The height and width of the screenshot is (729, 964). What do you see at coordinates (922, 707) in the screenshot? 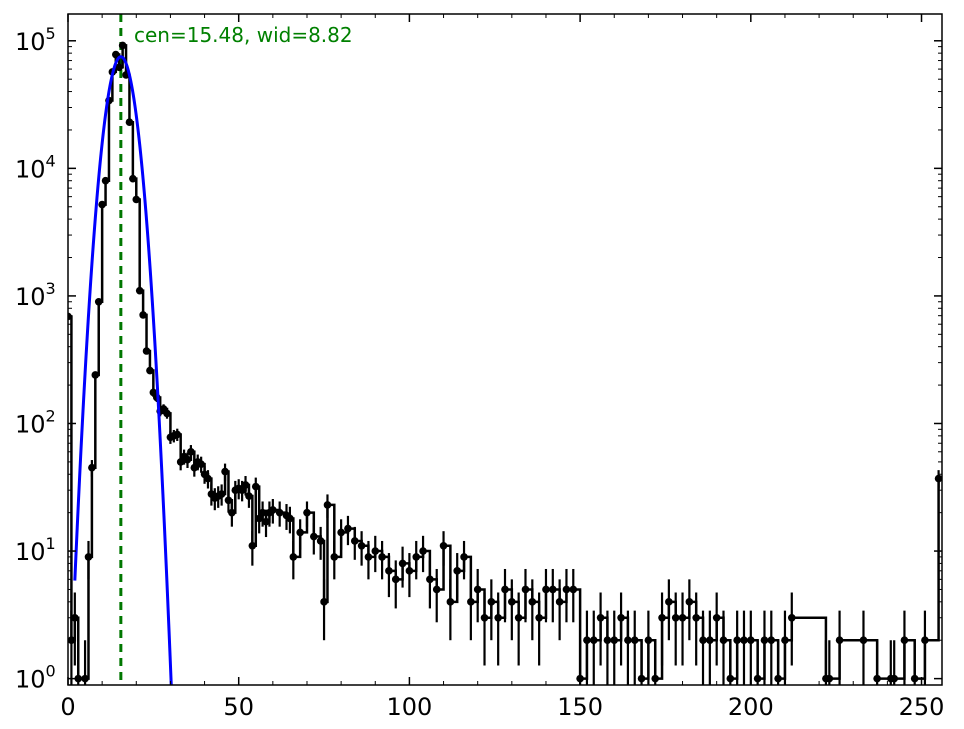
I see `x-tick-label: 250` at bounding box center [922, 707].